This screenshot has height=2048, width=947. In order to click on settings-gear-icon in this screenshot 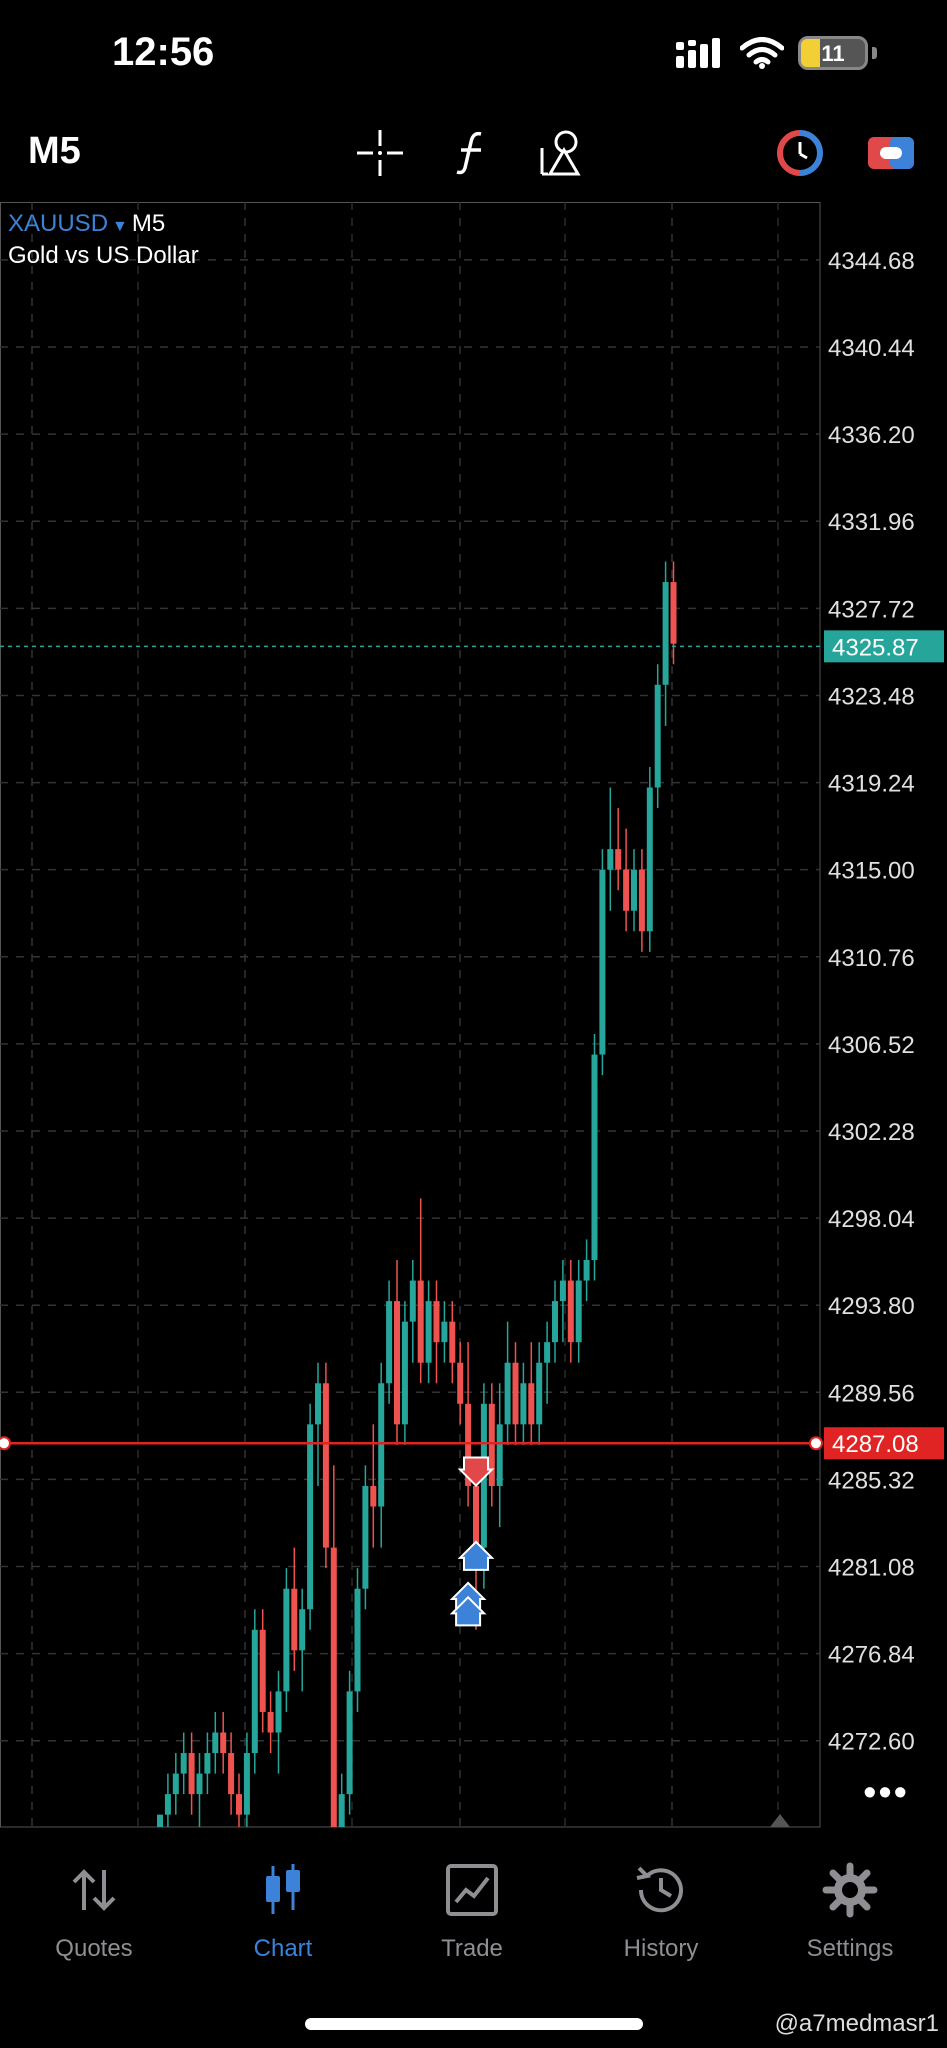, I will do `click(850, 1890)`.